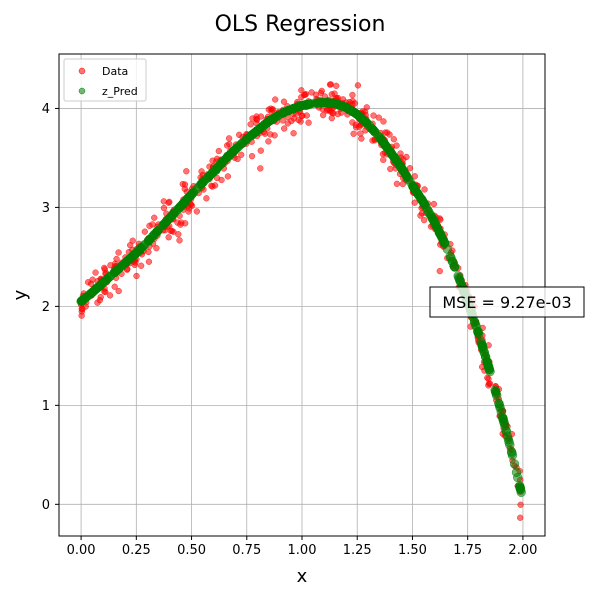 This screenshot has height=600, width=600. What do you see at coordinates (302, 576) in the screenshot?
I see `x-axis-label: x` at bounding box center [302, 576].